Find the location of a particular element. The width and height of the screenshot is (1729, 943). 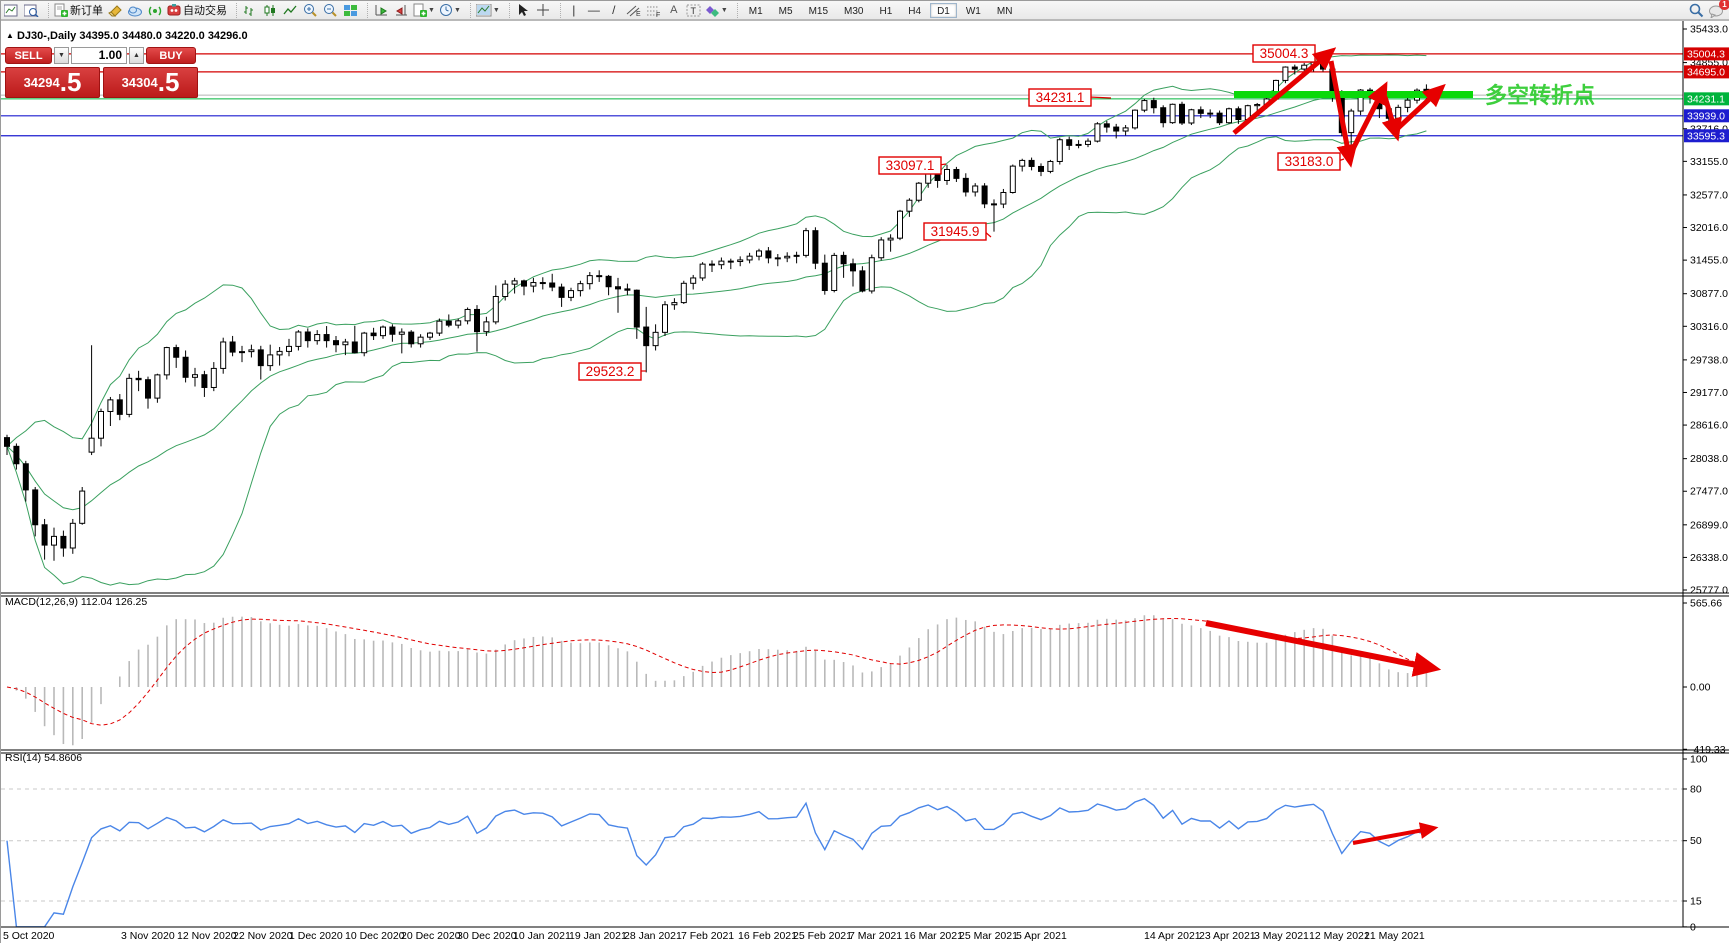

notification-badge: 1 is located at coordinates (1724, 5).